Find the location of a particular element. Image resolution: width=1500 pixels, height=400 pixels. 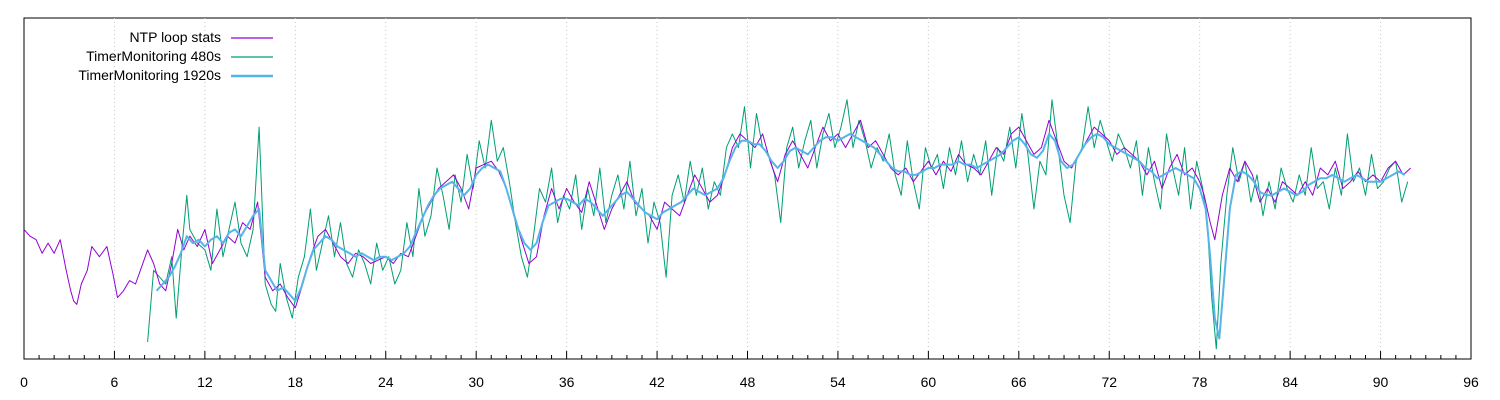

legend-label-0: NTP loop stats is located at coordinates (175, 37).